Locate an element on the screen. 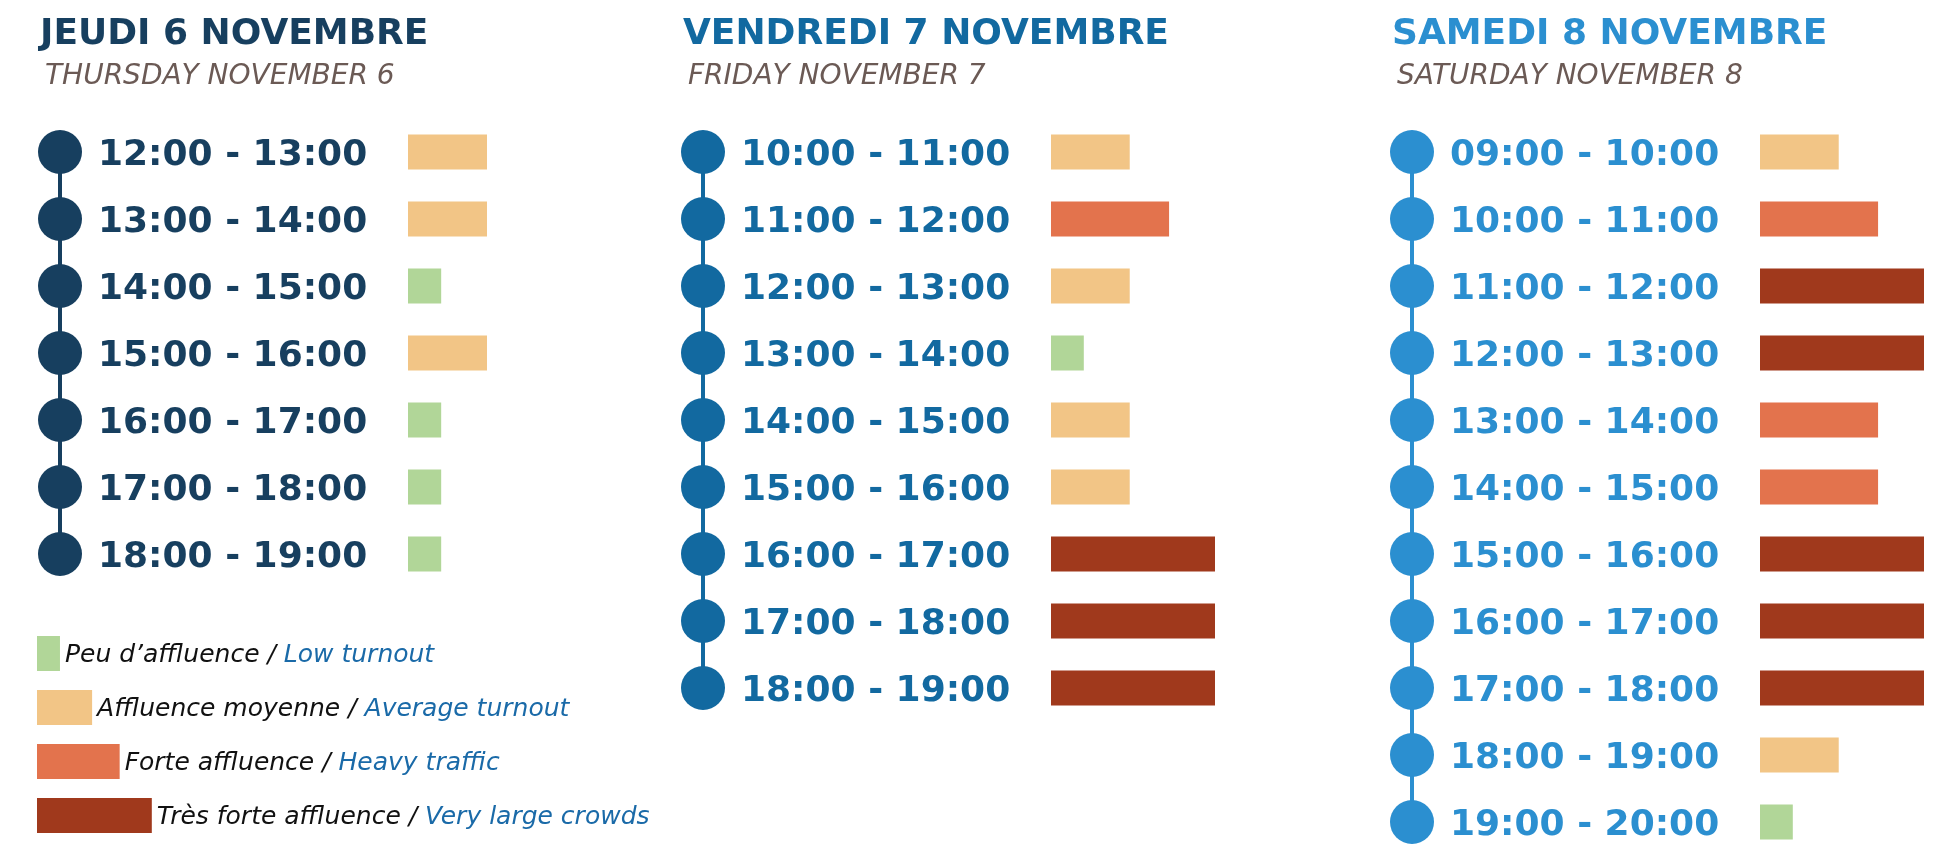  chart-title: JEUDI 6 NOVEMBRE is located at coordinates (233, 31).